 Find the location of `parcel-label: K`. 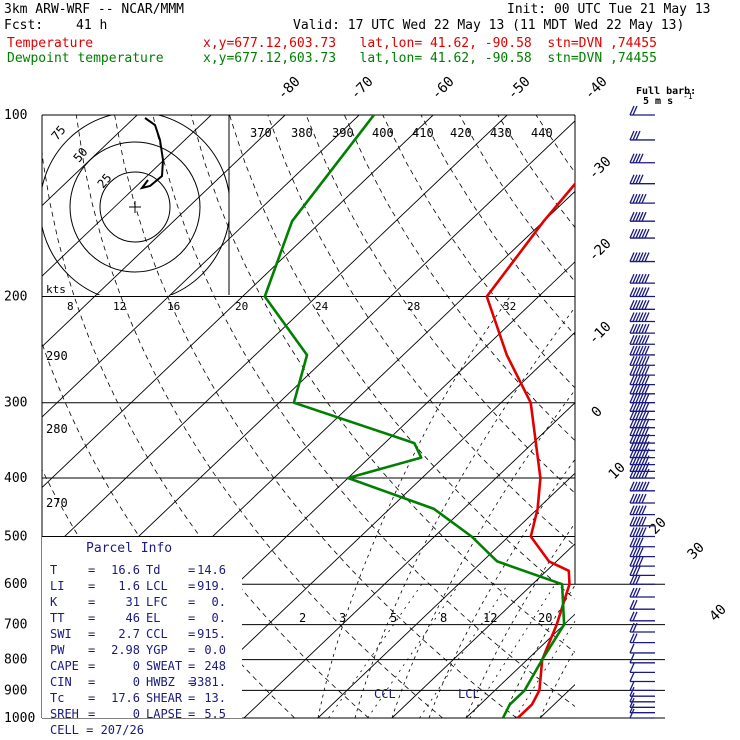

parcel-label: K is located at coordinates (54, 602).